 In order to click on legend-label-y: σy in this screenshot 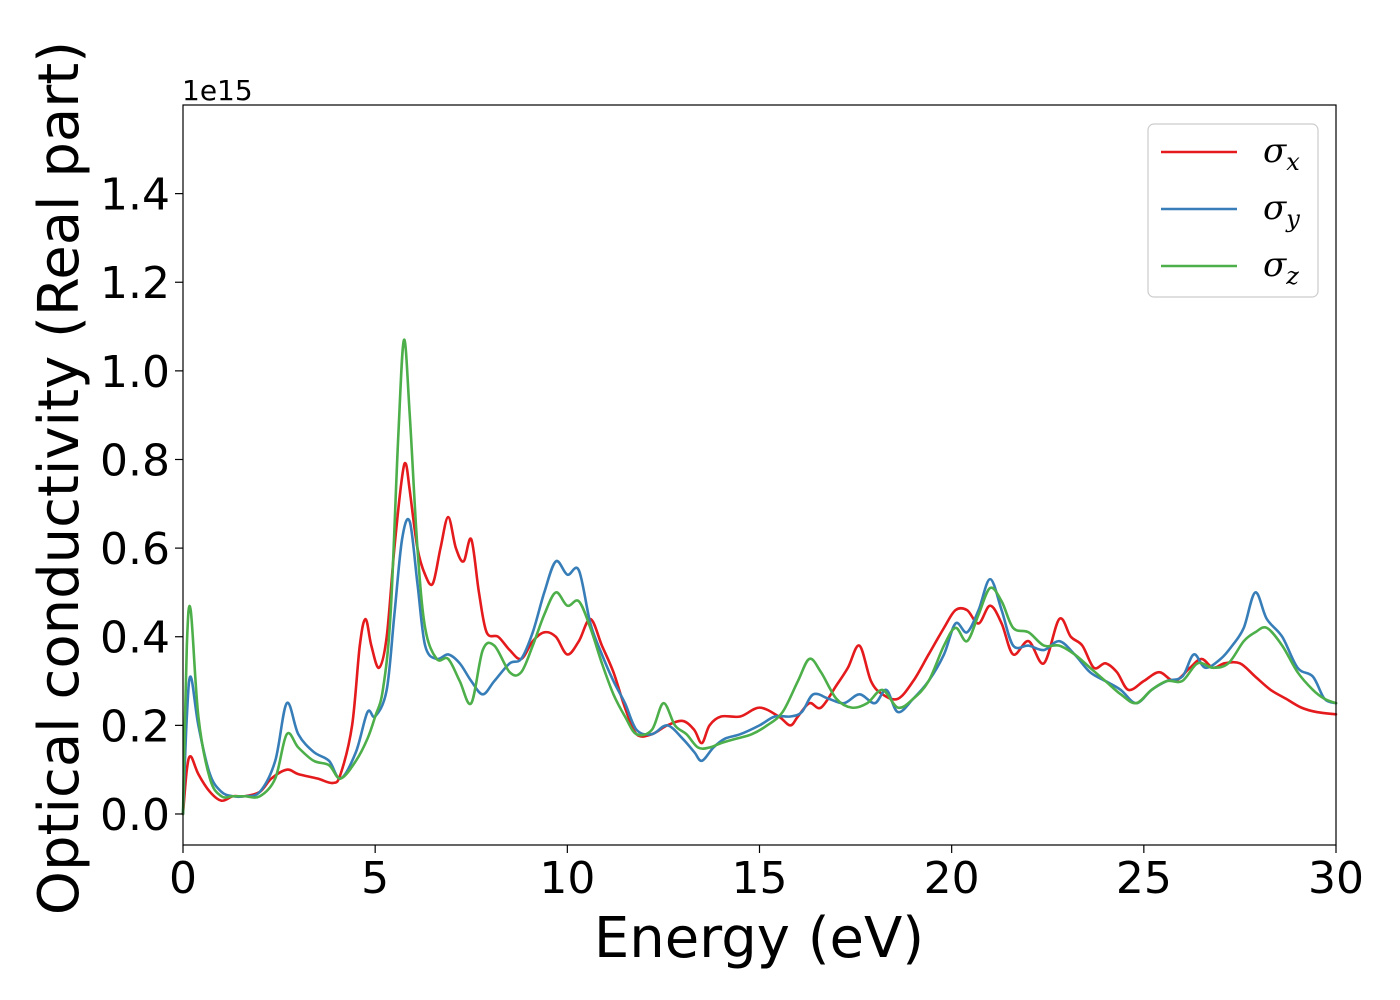, I will do `click(1281, 210)`.